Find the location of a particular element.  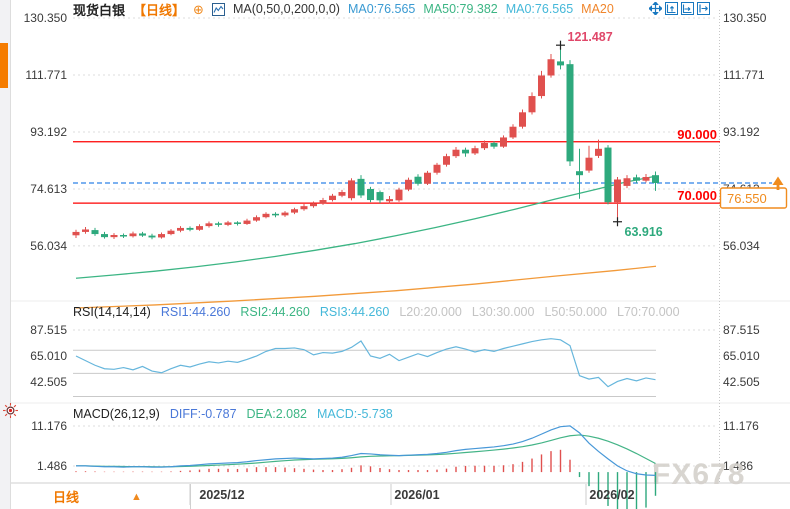

go-to-latest-icon is located at coordinates (703, 8).